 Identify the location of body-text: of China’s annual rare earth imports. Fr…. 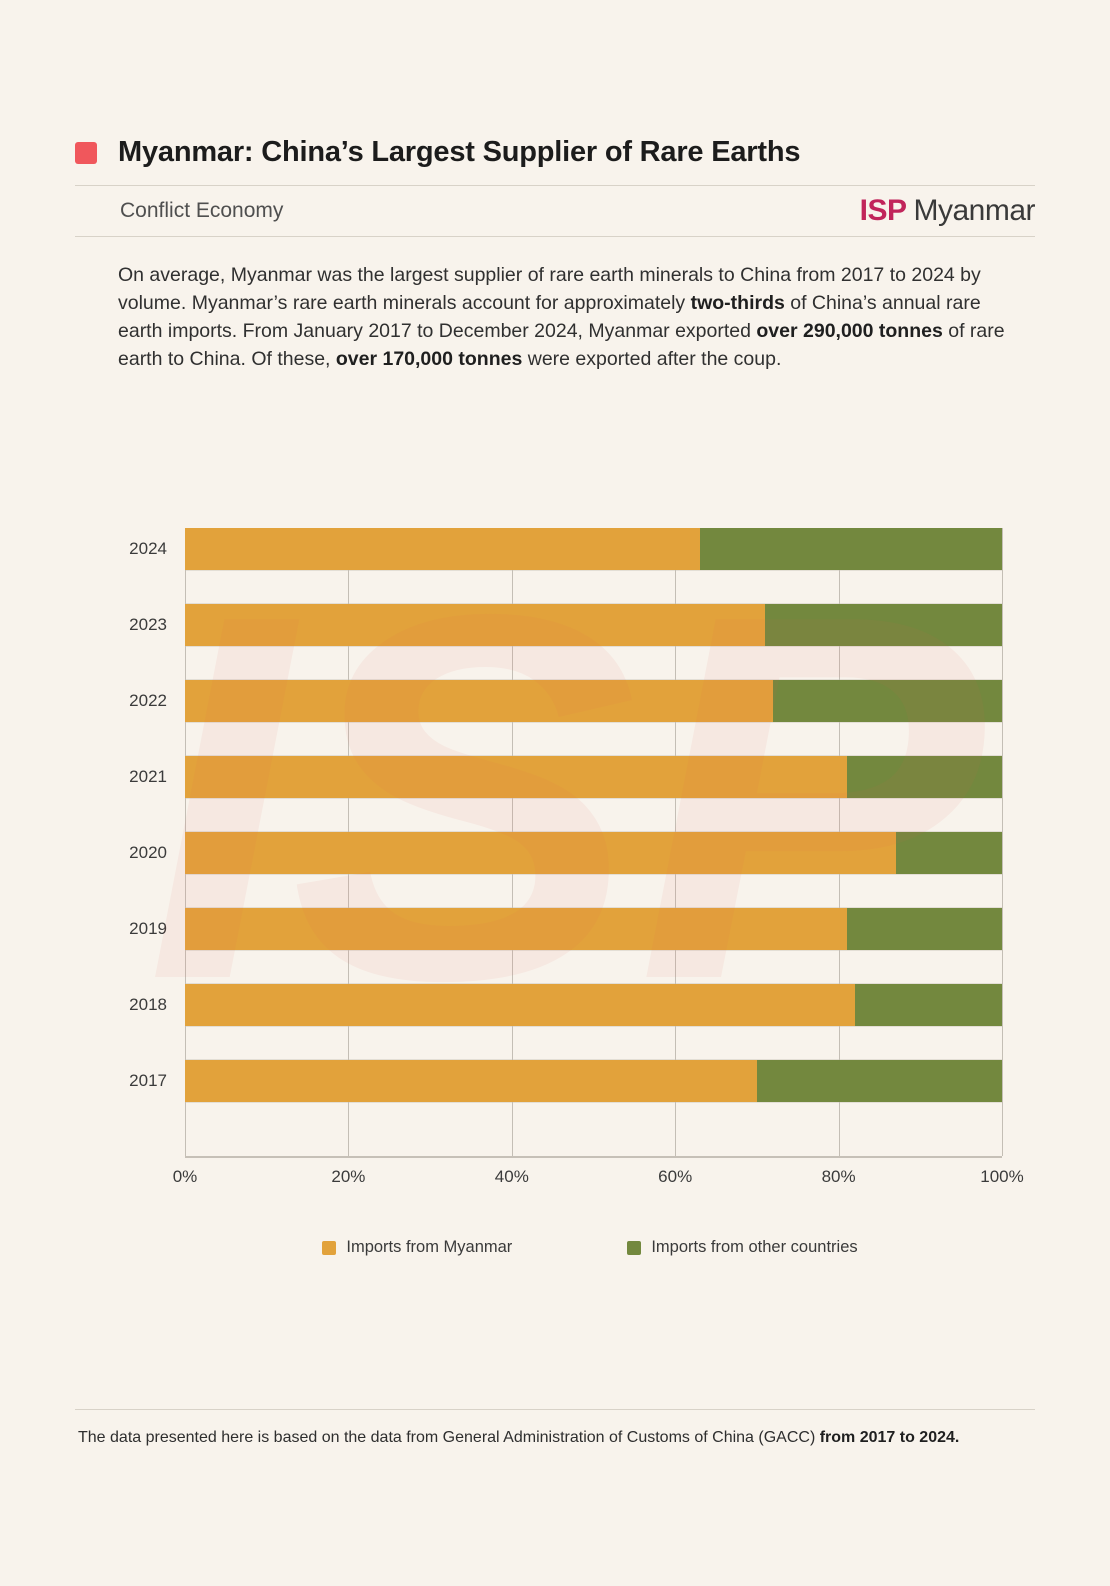
(549, 317).